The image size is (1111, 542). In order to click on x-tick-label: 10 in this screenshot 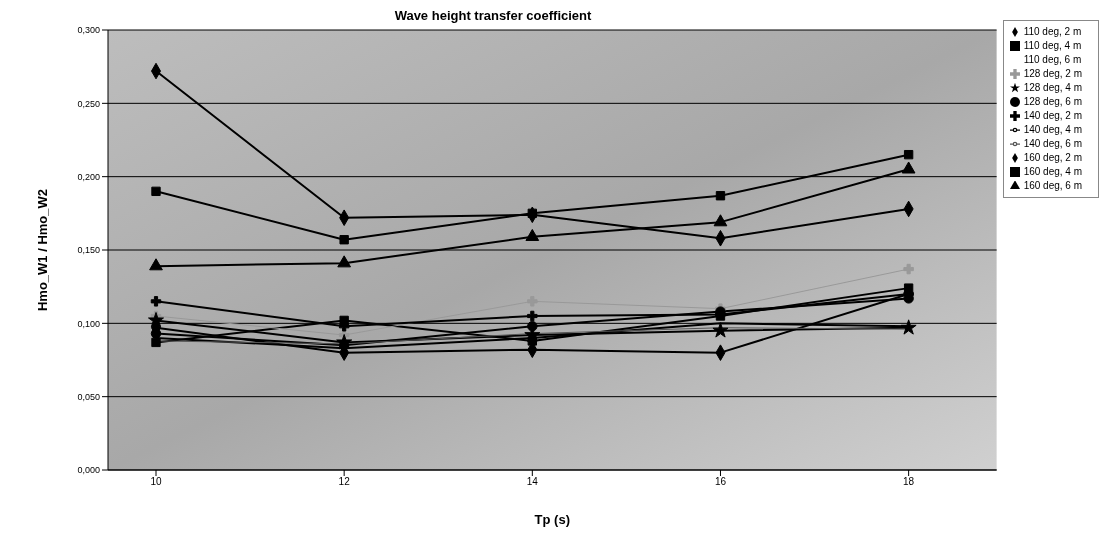, I will do `click(156, 482)`.